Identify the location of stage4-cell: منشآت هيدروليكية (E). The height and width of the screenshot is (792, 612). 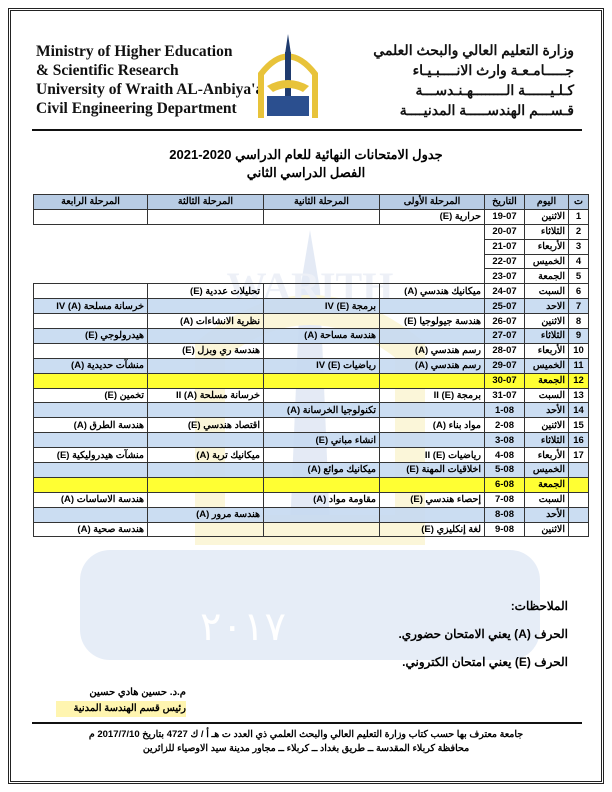
(90, 455).